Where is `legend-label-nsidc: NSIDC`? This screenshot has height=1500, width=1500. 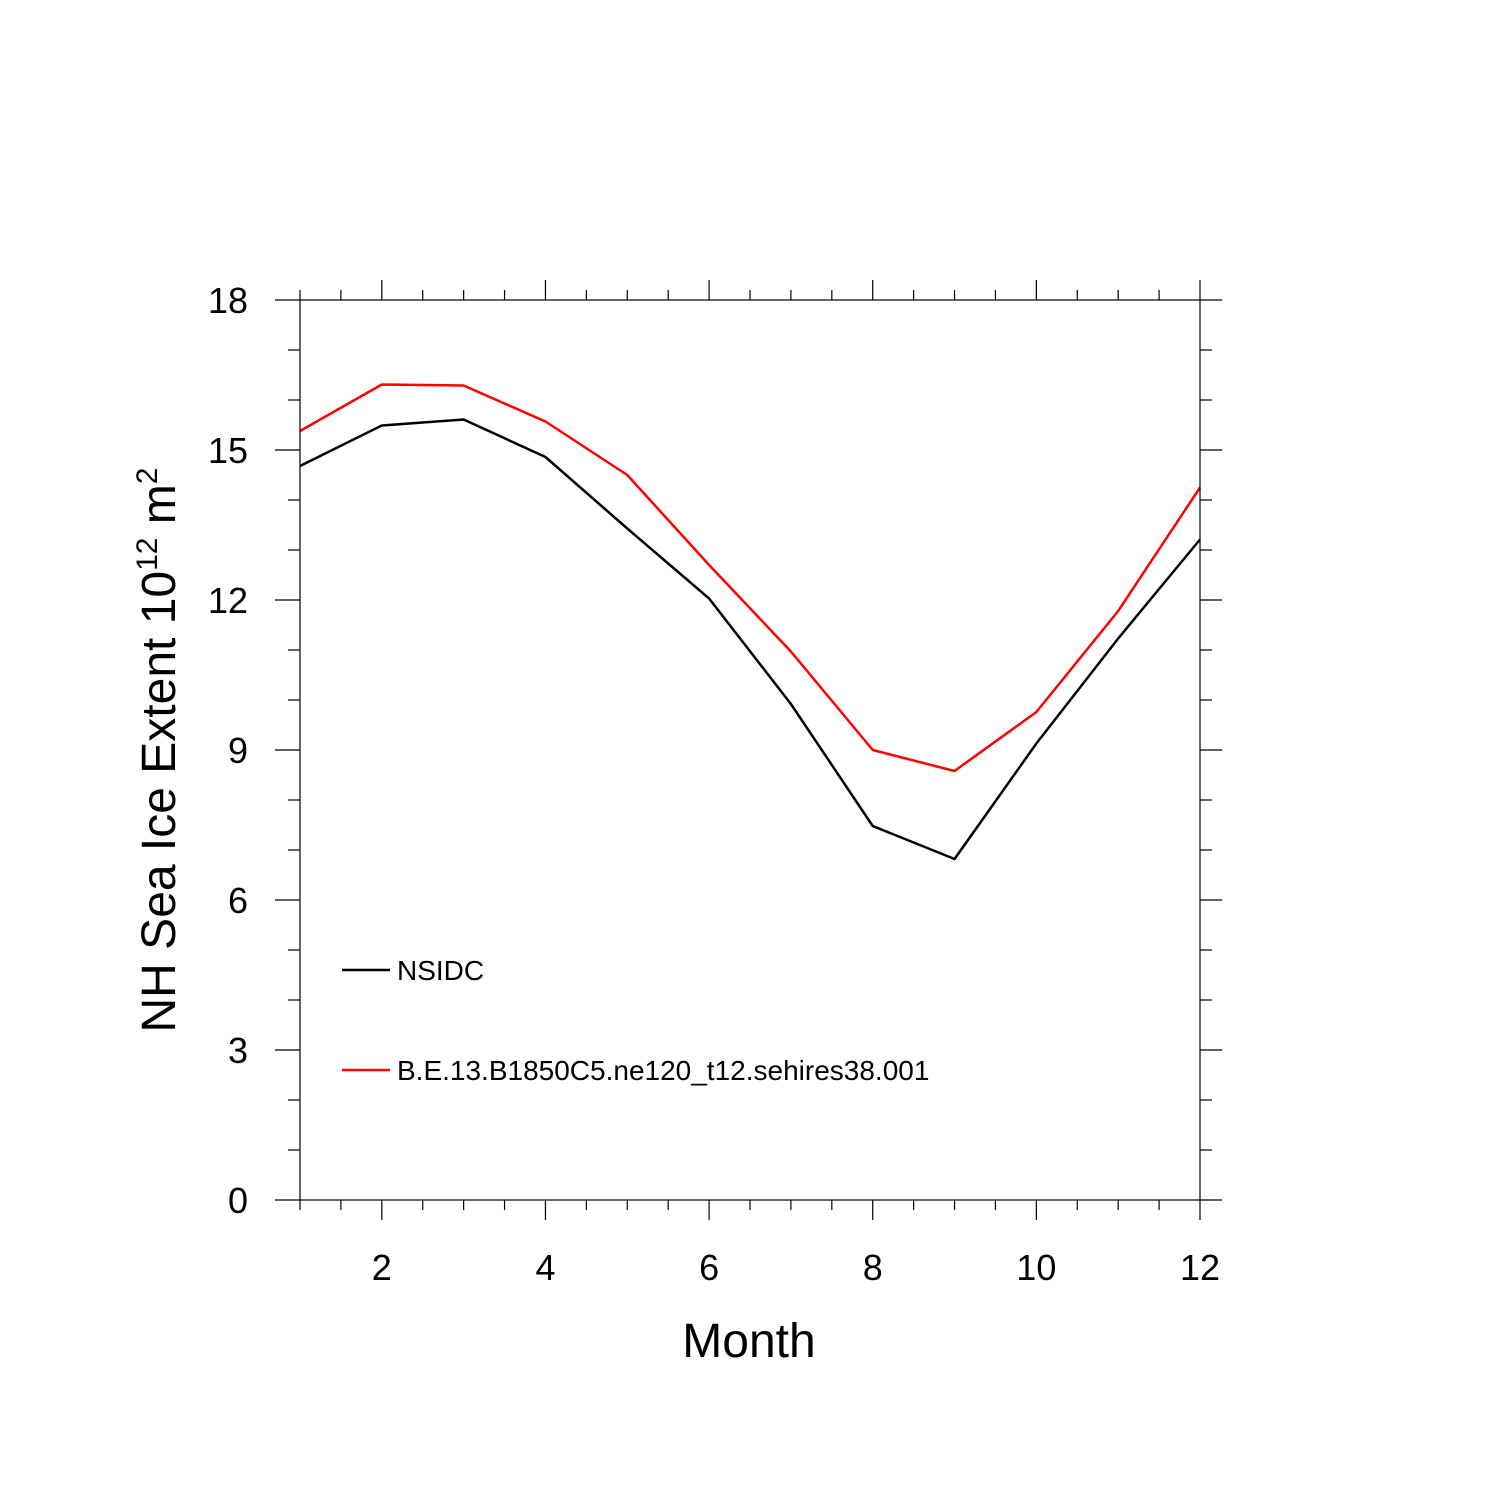 legend-label-nsidc: NSIDC is located at coordinates (440, 970).